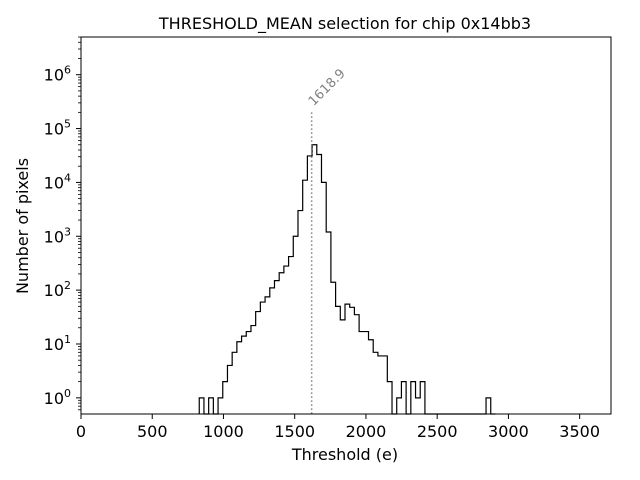 This screenshot has width=640, height=480. What do you see at coordinates (338, 427) in the screenshot?
I see `x-axis: 0 500 1000 1500 2000 2500 3000 3500` at bounding box center [338, 427].